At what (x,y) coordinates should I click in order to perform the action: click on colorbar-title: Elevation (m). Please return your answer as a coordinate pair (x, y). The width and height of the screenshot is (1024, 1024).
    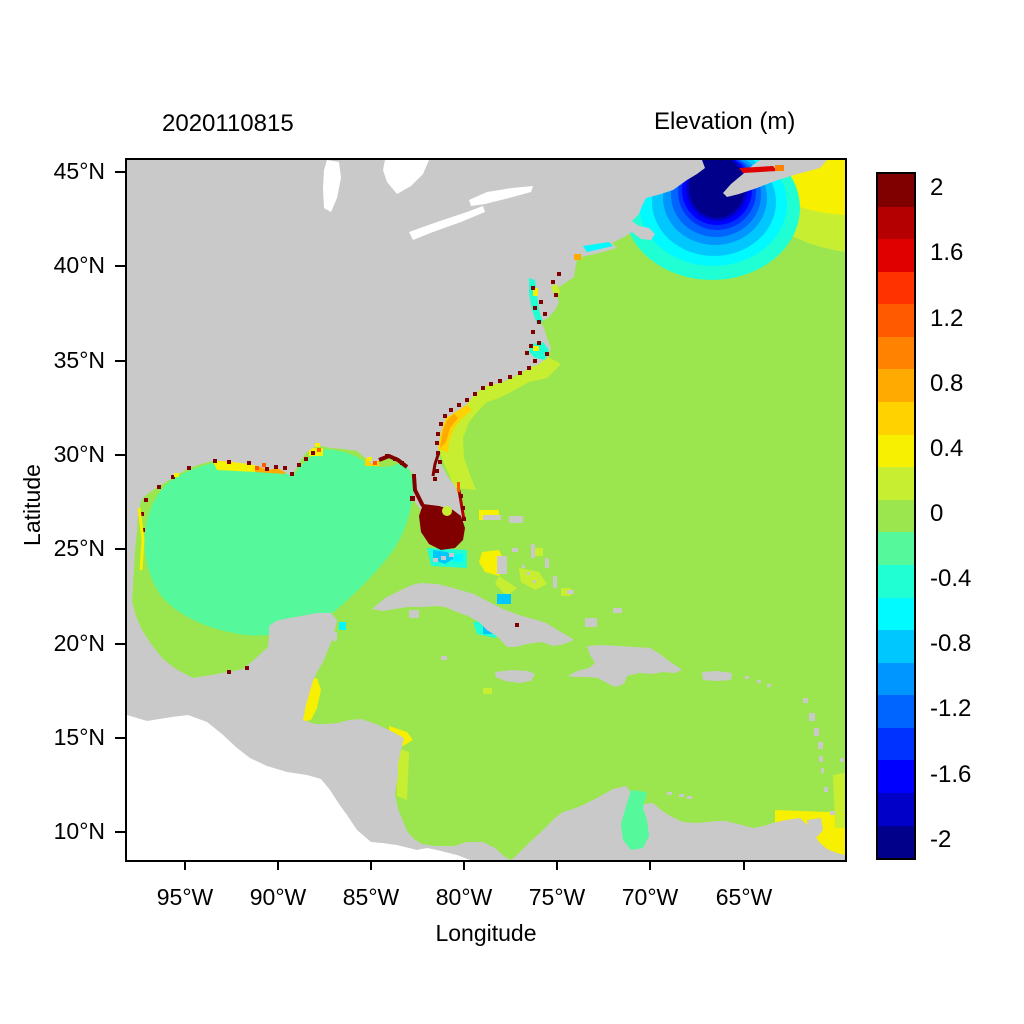
    Looking at the image, I should click on (725, 121).